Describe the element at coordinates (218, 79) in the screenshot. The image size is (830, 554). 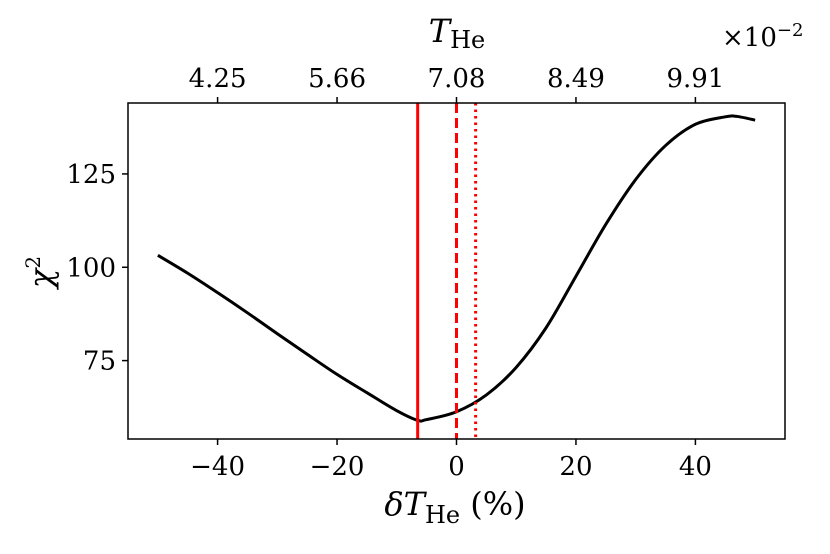
I see `top-tick-label: 4.25` at that location.